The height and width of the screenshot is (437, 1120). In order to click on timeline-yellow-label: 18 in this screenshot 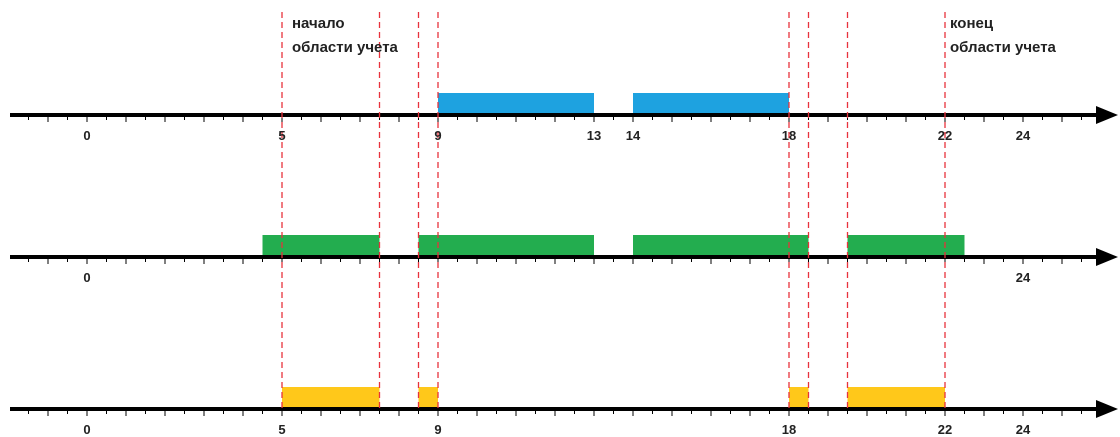, I will do `click(789, 429)`.